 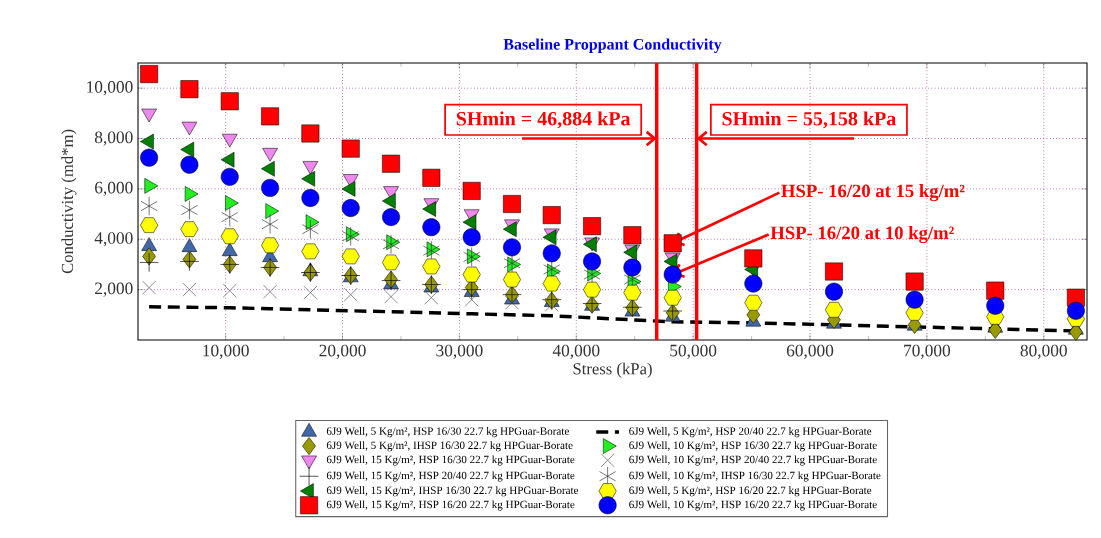 What do you see at coordinates (113, 239) in the screenshot?
I see `y-tick-label: 4,000` at bounding box center [113, 239].